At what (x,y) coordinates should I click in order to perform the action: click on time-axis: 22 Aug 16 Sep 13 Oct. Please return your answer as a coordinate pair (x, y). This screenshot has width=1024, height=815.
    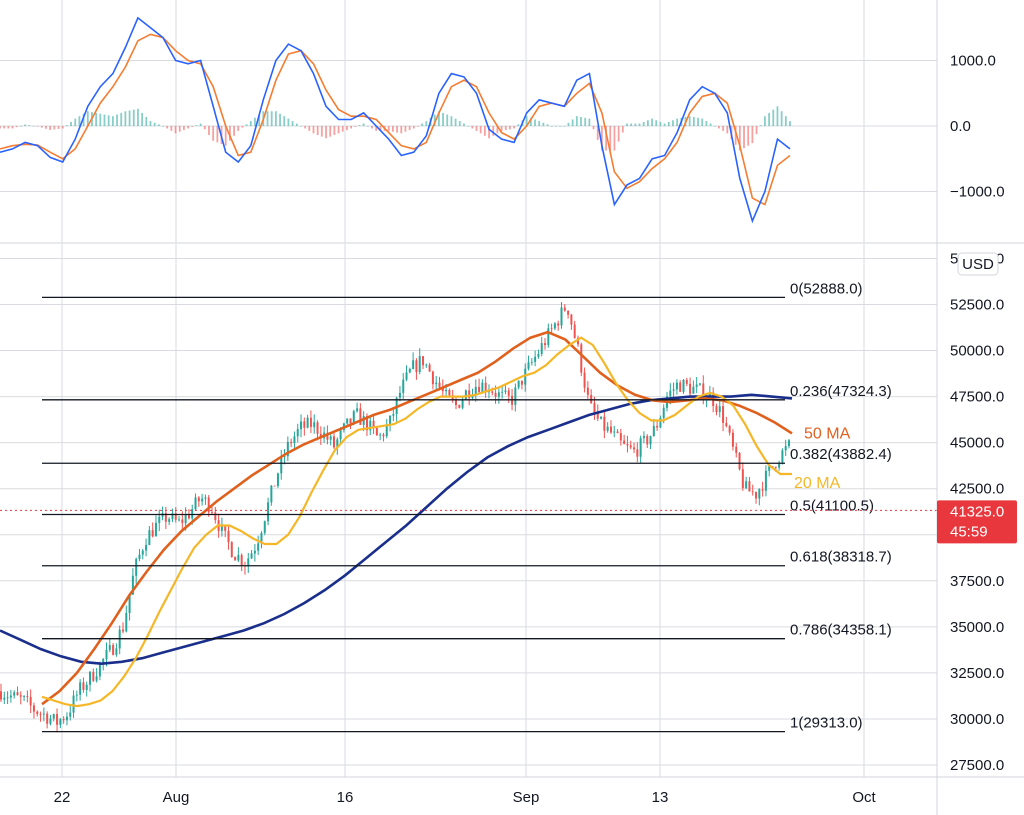
    Looking at the image, I should click on (465, 797).